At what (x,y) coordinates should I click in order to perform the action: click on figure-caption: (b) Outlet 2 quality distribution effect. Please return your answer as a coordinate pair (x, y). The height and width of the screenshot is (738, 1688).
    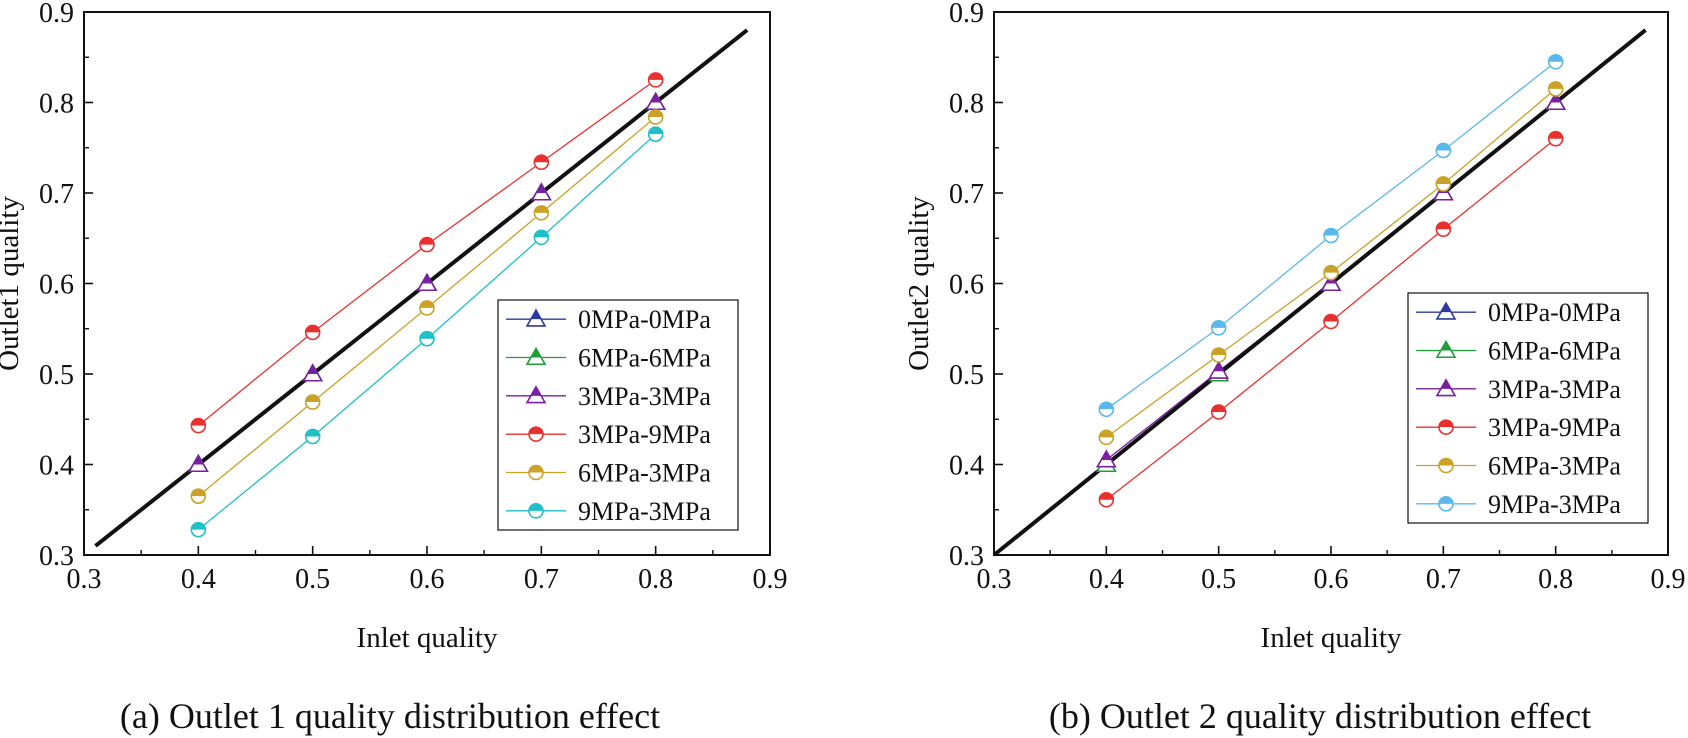
    Looking at the image, I should click on (1320, 716).